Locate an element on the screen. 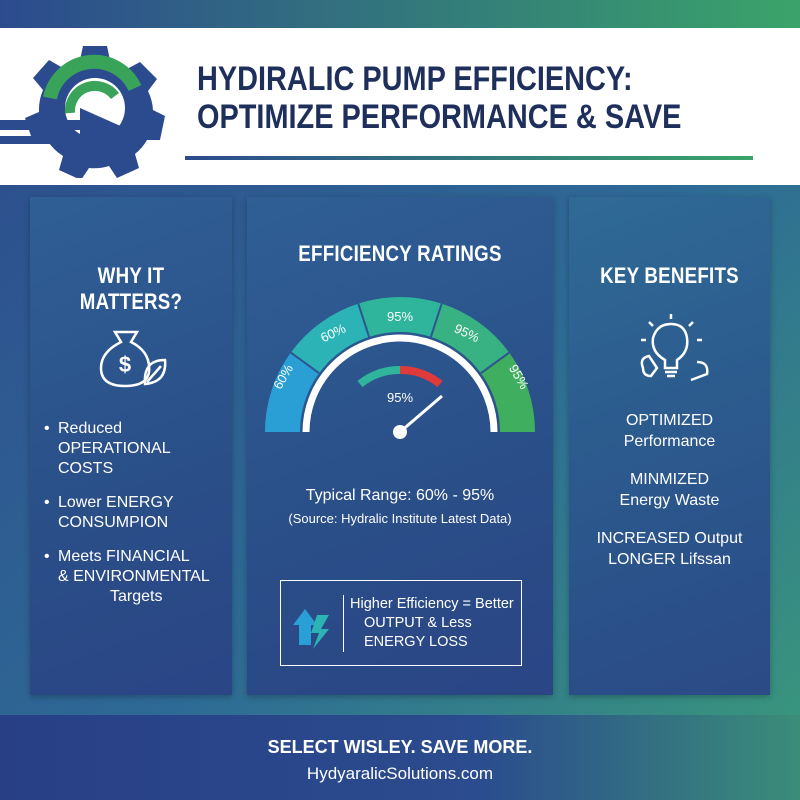  bullet-line: COSTS is located at coordinates (86, 468).